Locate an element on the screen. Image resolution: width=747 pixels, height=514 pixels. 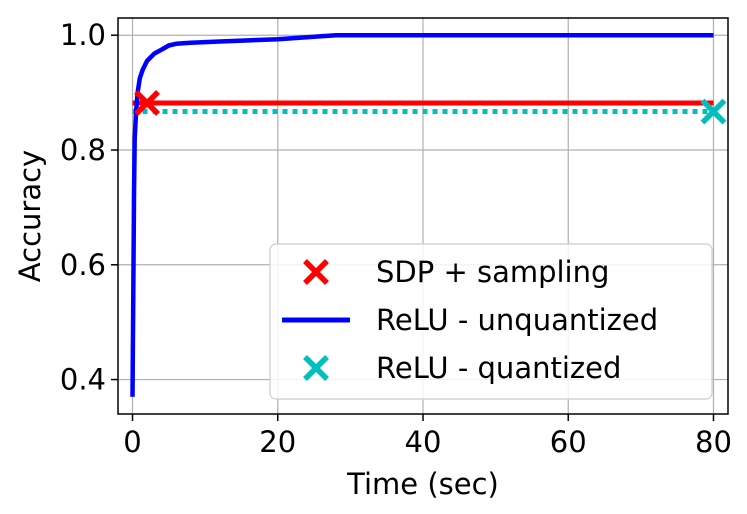
relu-quantized-marker is located at coordinates (713, 111).